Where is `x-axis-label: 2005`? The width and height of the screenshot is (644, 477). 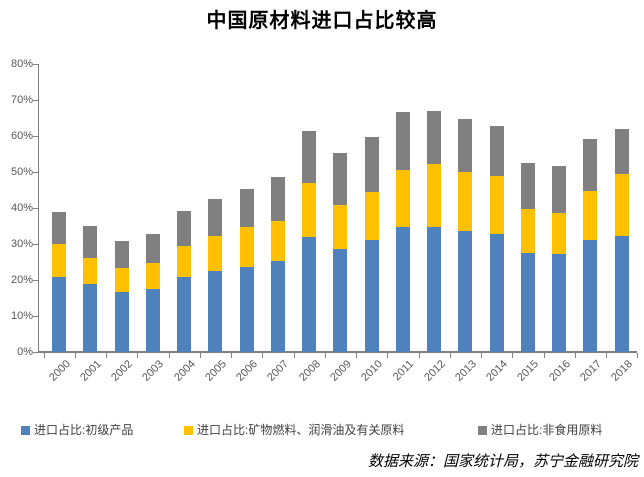 x-axis-label: 2005 is located at coordinates (216, 371).